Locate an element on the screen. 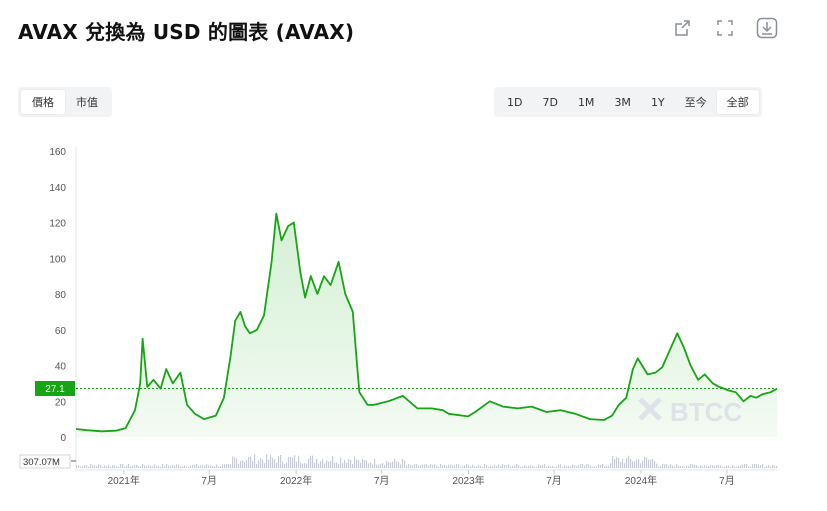  x-tick-label: 2022年 is located at coordinates (296, 480).